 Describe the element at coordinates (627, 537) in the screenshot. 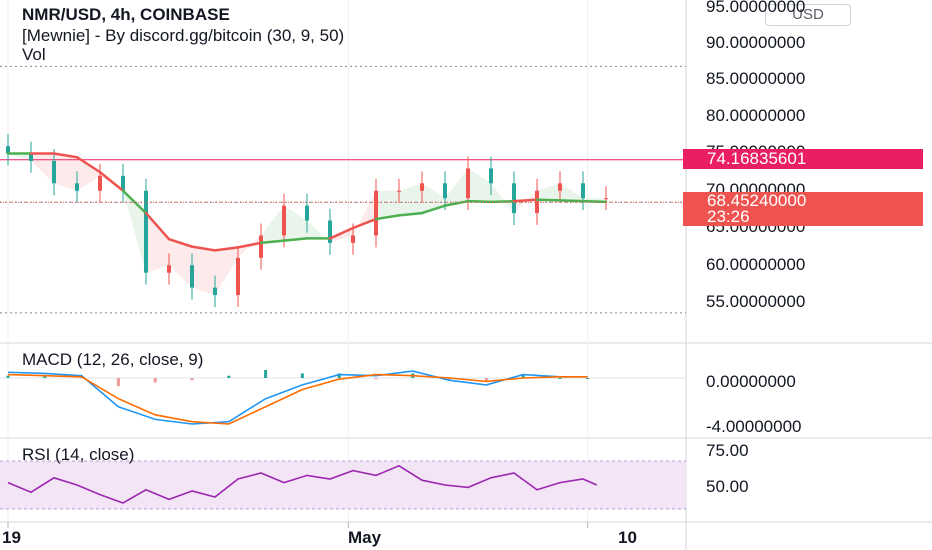

I see `x-label-10: 10` at that location.